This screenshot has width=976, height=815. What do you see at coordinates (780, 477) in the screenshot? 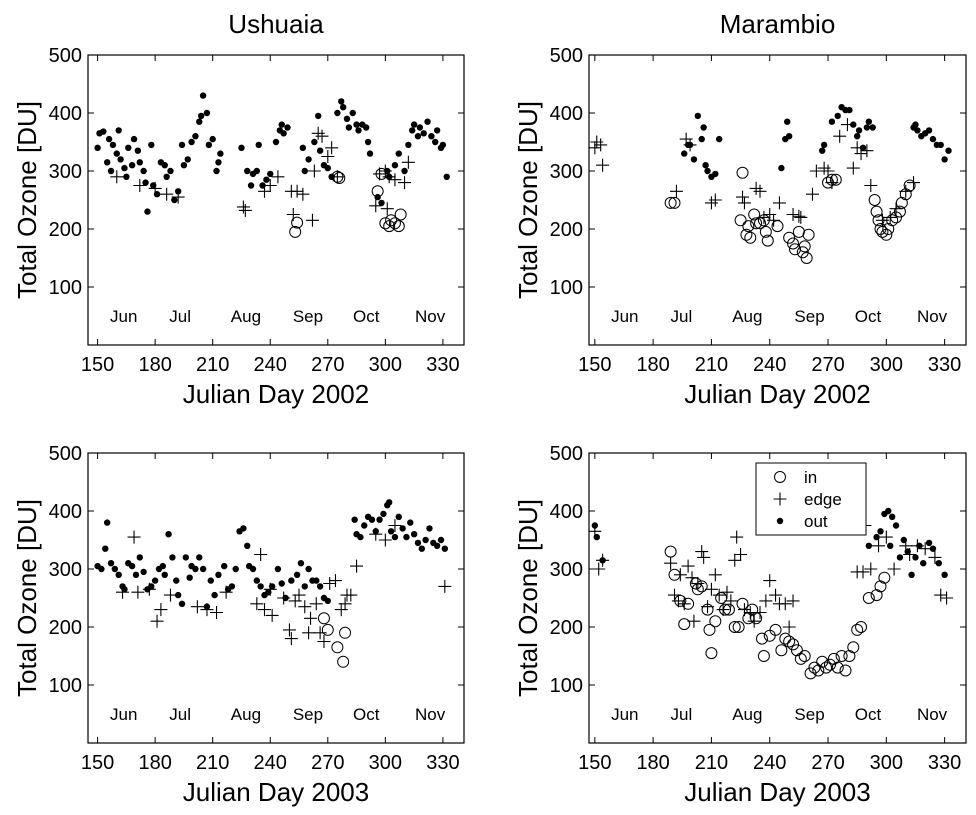
I see `legend-marker` at bounding box center [780, 477].